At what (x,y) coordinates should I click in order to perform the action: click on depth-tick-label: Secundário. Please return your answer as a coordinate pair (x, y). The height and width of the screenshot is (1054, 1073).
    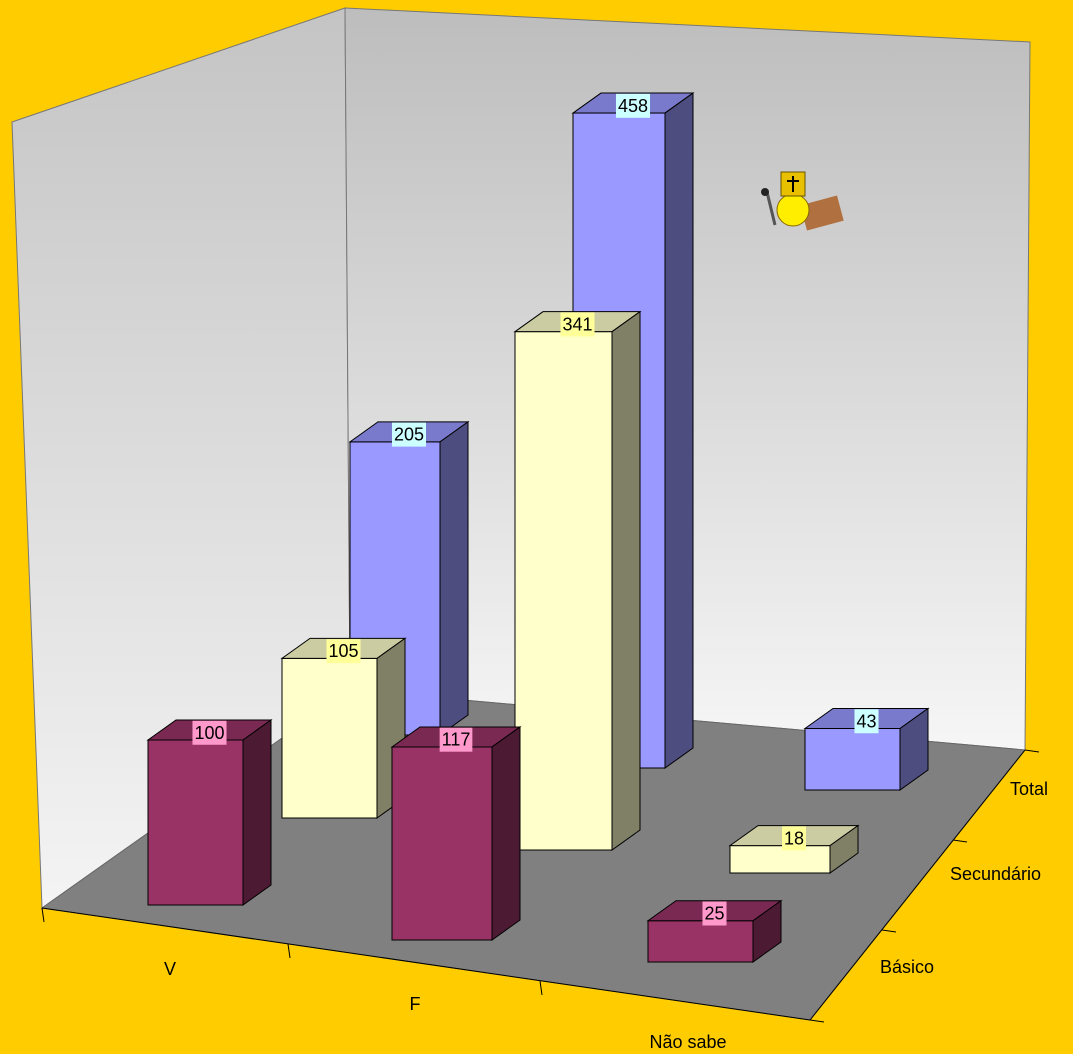
    Looking at the image, I should click on (995, 874).